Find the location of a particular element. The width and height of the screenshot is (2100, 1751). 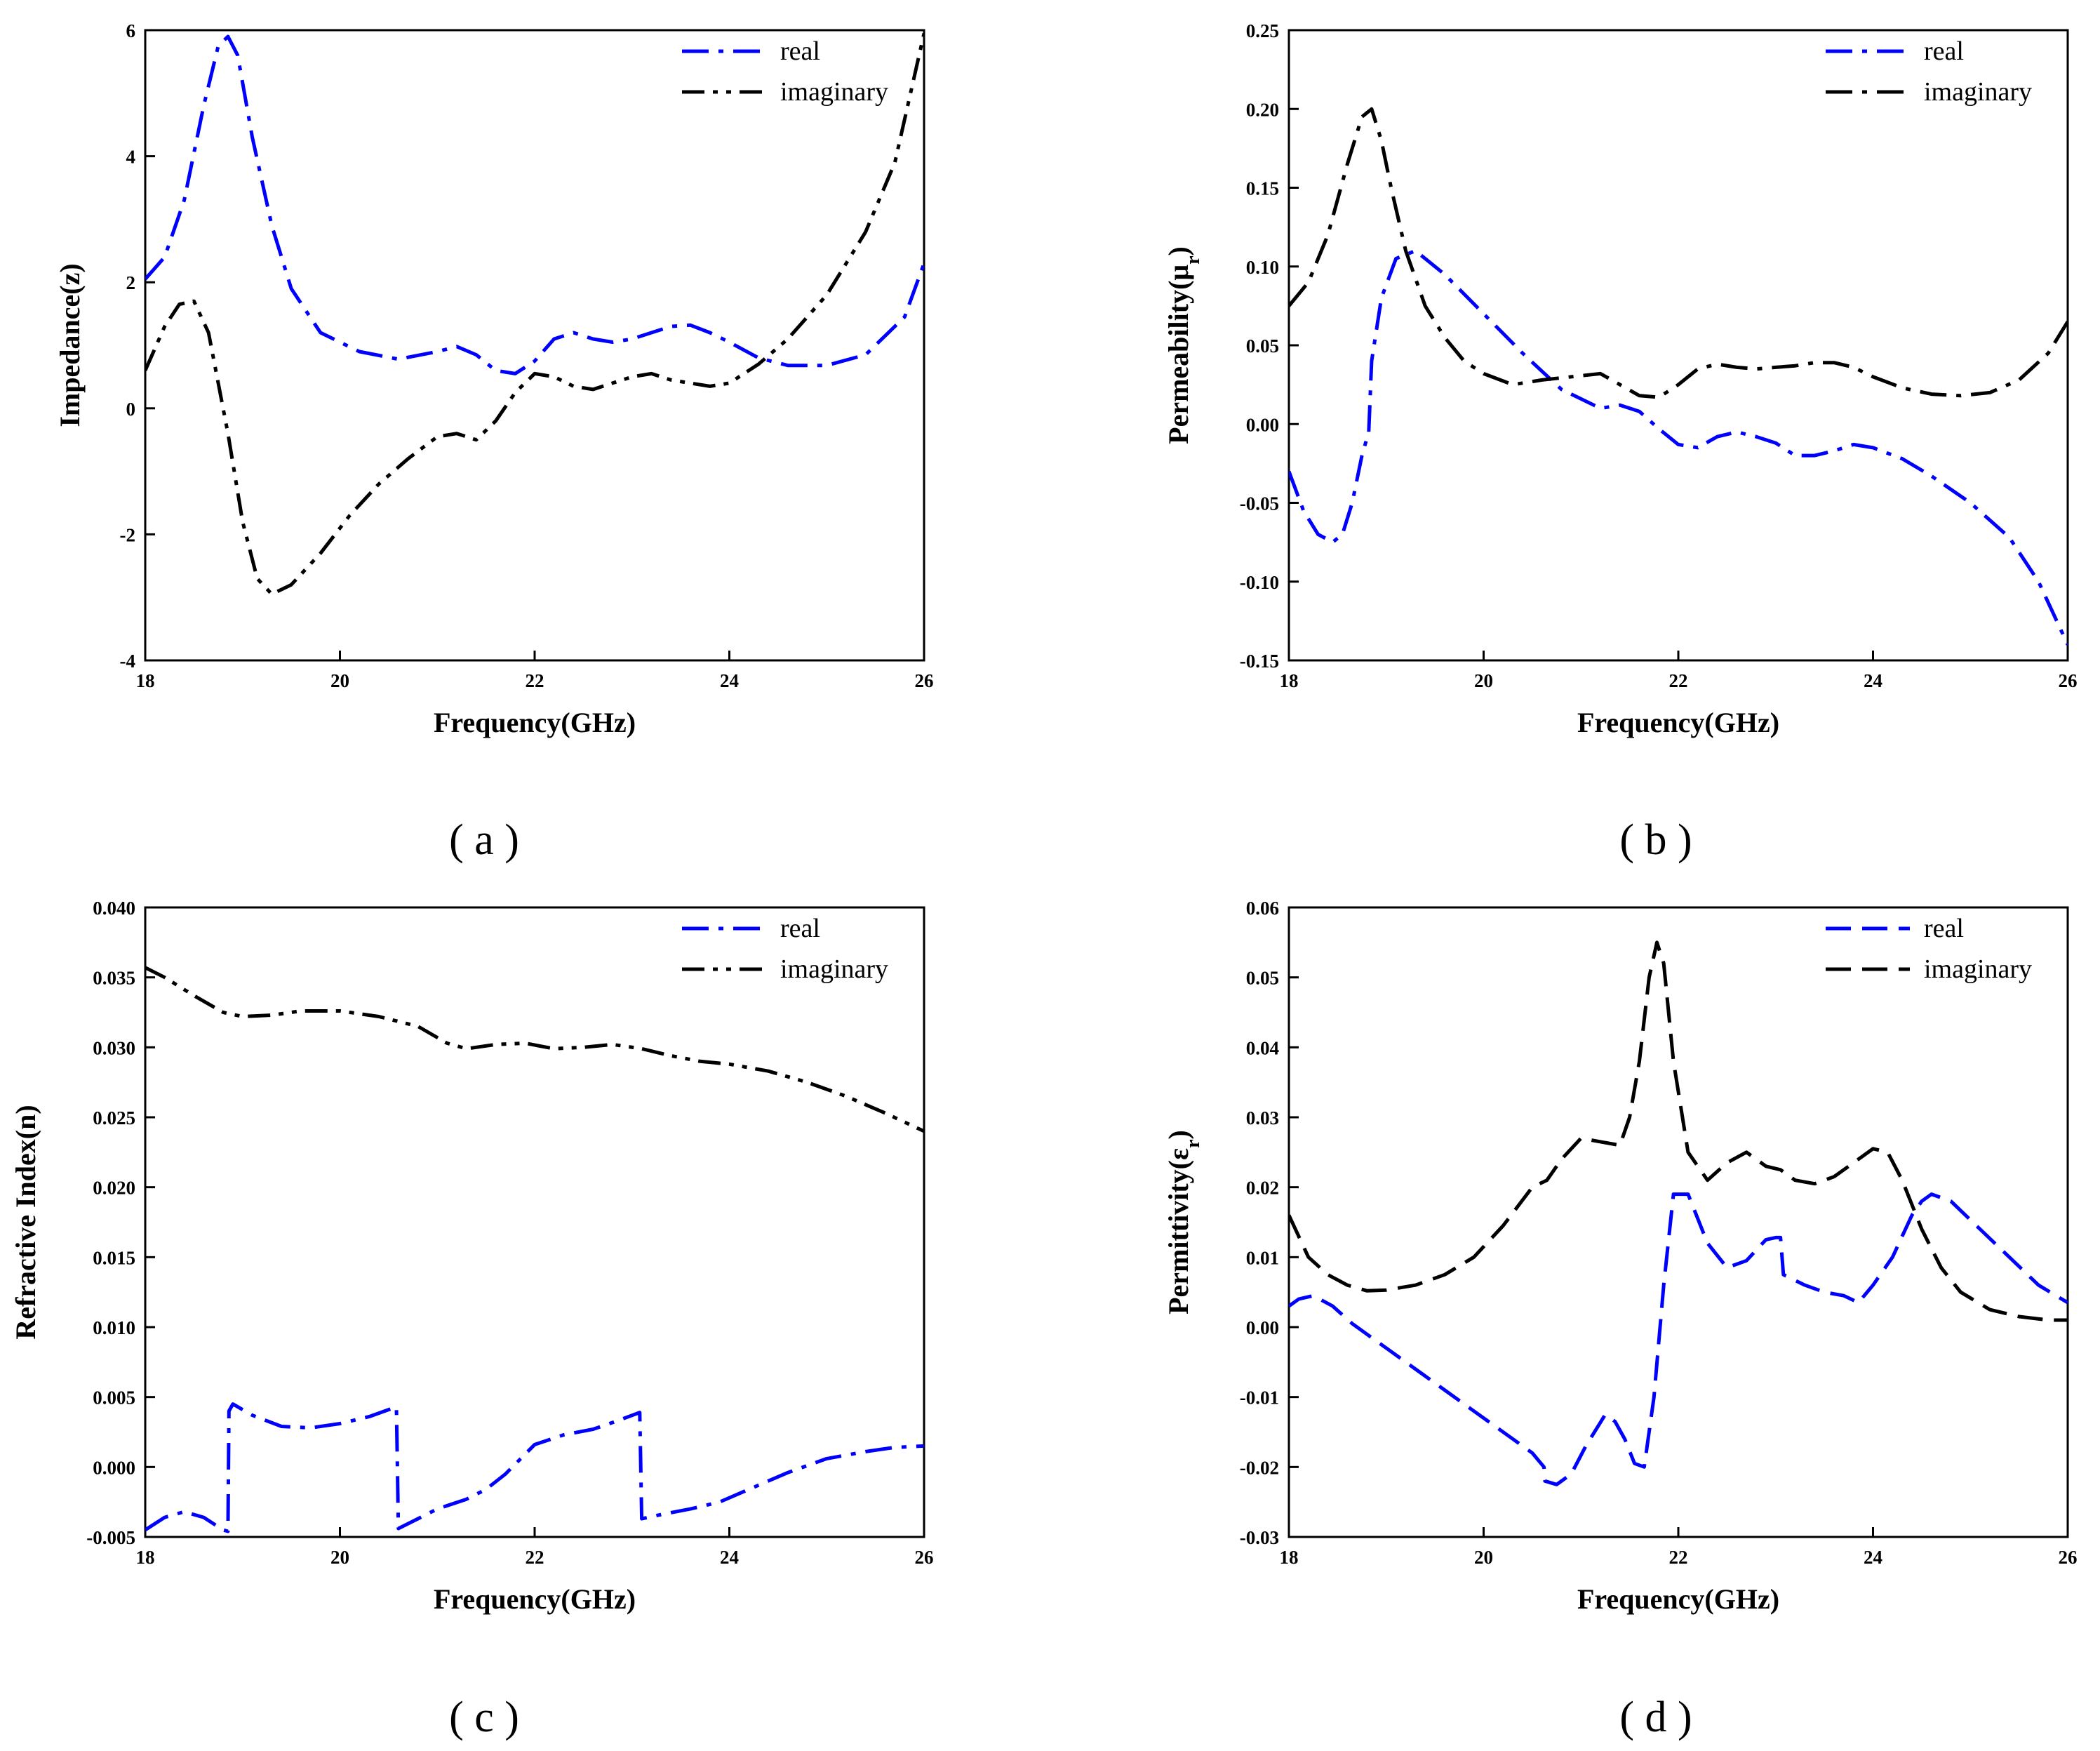

chart-a-legend-label-imaginary: imaginary is located at coordinates (834, 92).